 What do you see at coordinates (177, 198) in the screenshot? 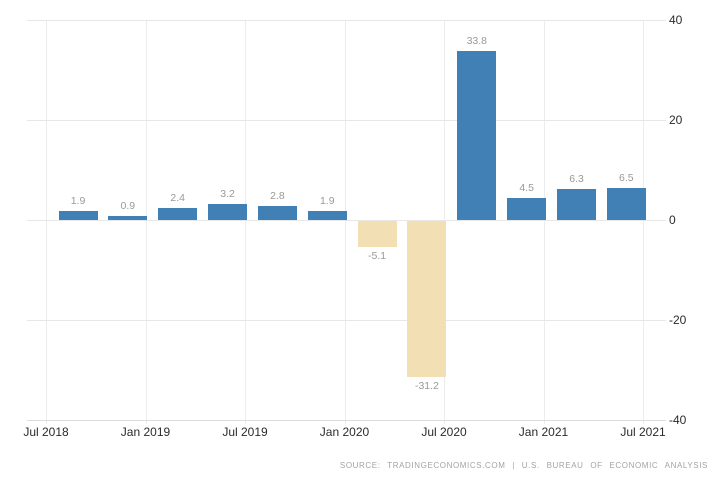
I see `bar-value-label: 2.4` at bounding box center [177, 198].